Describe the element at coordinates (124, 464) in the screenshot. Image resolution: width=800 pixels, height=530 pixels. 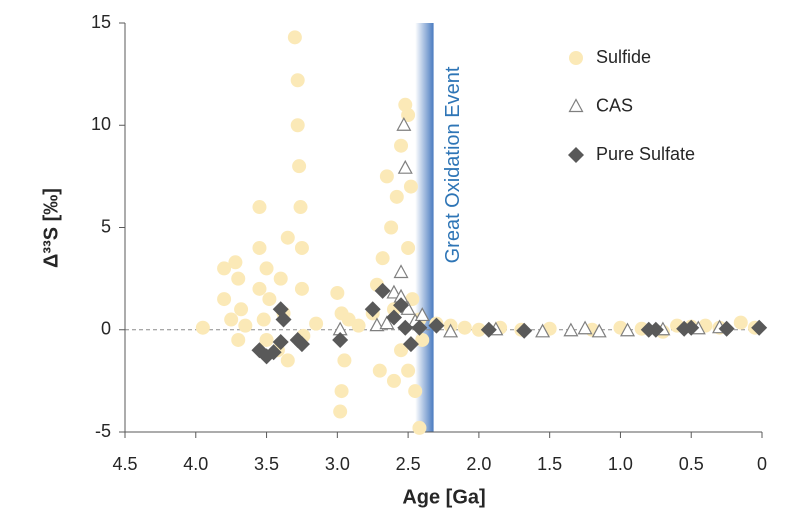
I see `x-tick-label: 4.5` at that location.